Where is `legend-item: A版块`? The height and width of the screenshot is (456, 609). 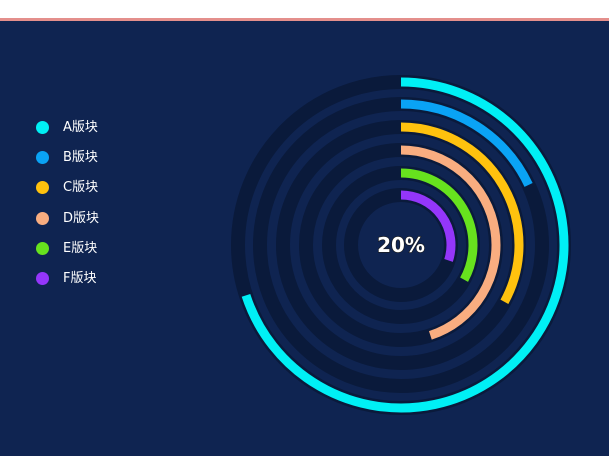
legend-item: A版块 is located at coordinates (67, 127).